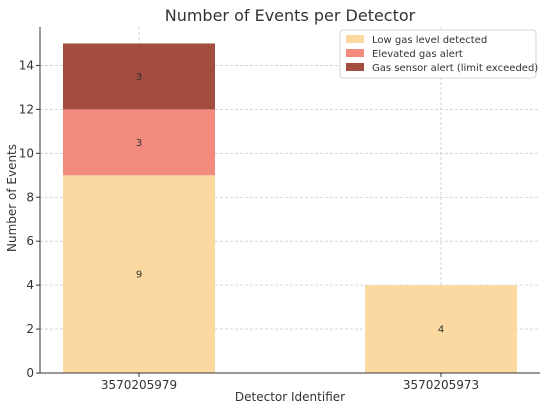 The width and height of the screenshot is (550, 408). Describe the element at coordinates (26, 65) in the screenshot. I see `y-tick-label: 14` at that location.